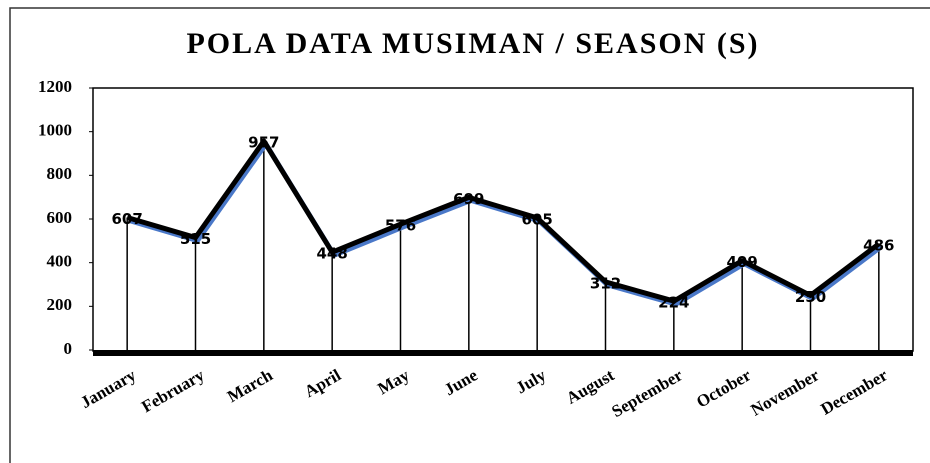  What do you see at coordinates (55, 86) in the screenshot?
I see `y-tick-label: 1200` at bounding box center [55, 86].